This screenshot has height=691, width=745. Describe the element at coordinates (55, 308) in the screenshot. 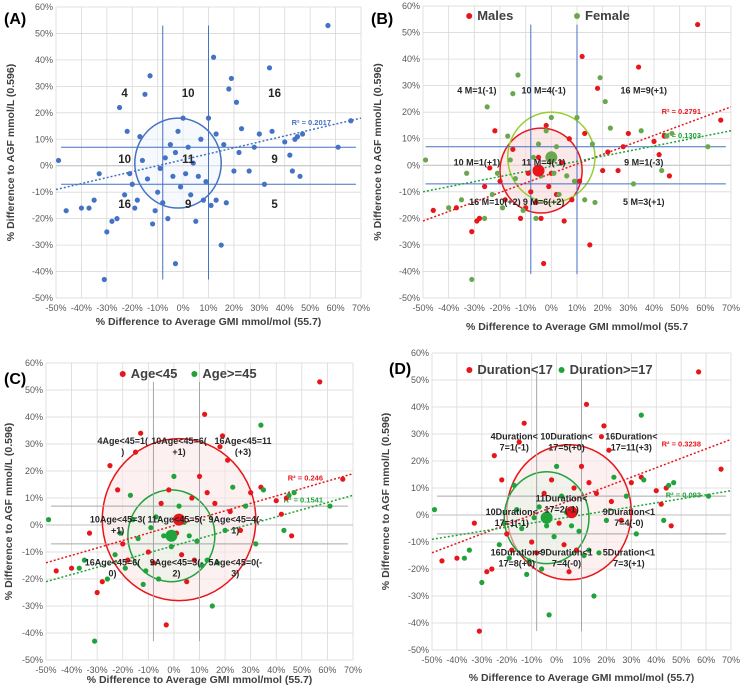

I see `x-tick-label: -50%` at that location.